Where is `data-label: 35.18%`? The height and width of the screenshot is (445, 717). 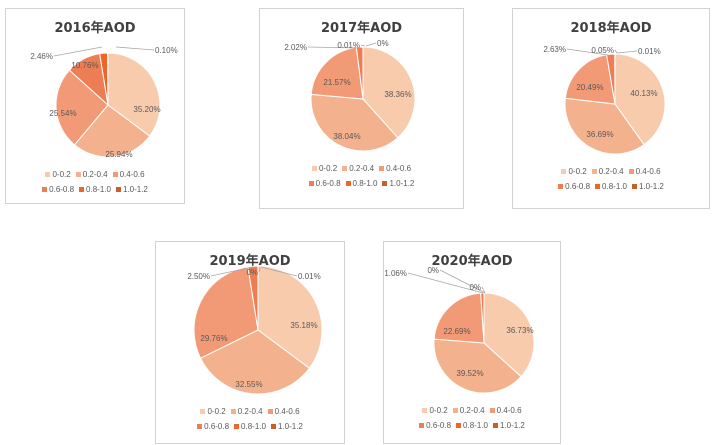 data-label: 35.18% is located at coordinates (303, 325).